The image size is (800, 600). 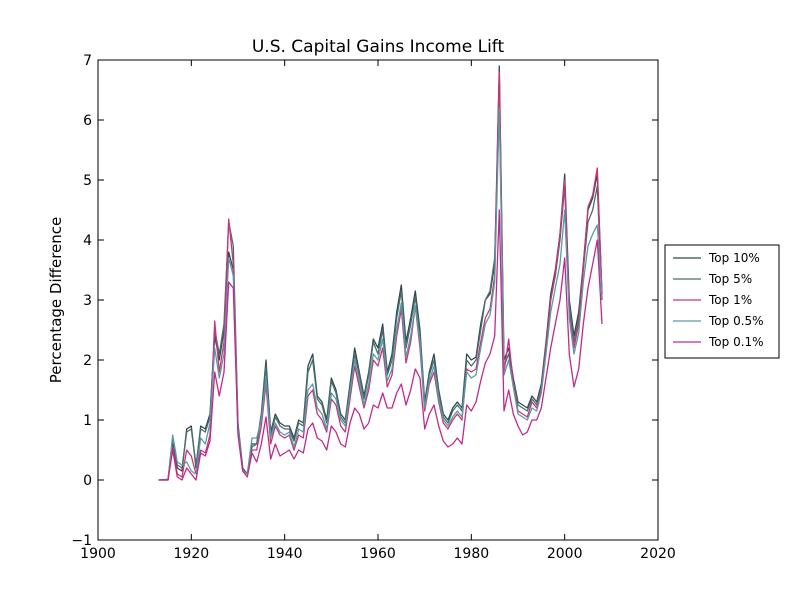 I want to click on legend: Top 10% Top 5% Top 1% Top 0.5% Top 0.1%, so click(x=722, y=301).